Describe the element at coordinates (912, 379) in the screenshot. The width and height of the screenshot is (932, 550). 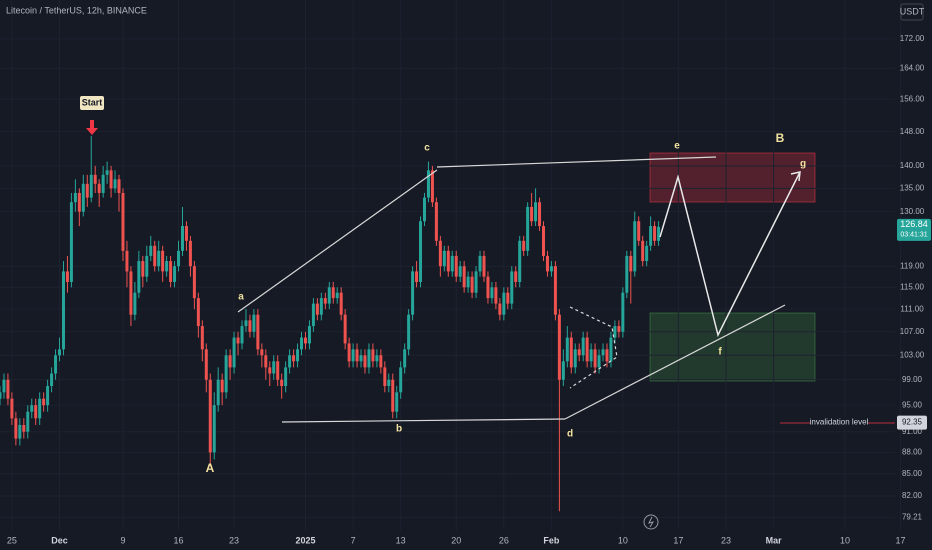
I see `y-tick-label: 99.00` at that location.